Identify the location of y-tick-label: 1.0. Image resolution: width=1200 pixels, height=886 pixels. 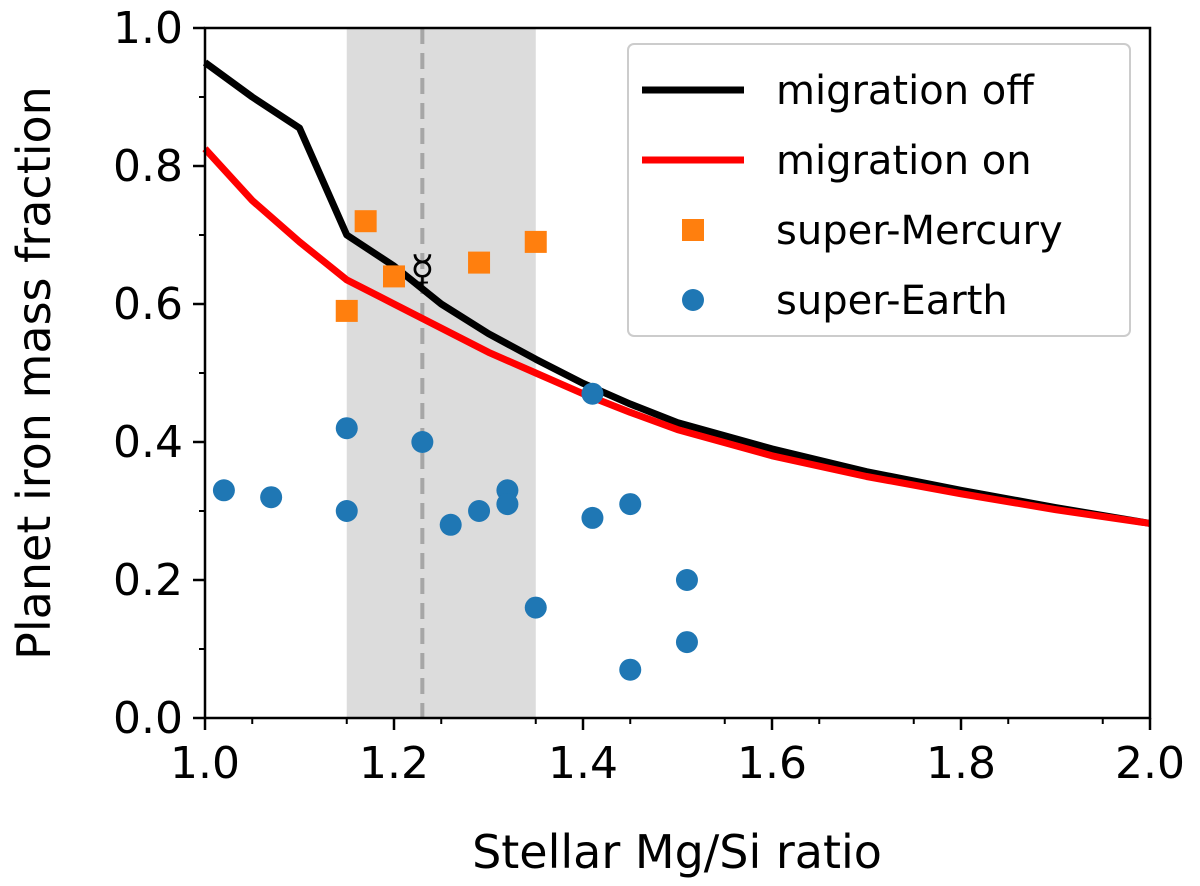
(148, 28).